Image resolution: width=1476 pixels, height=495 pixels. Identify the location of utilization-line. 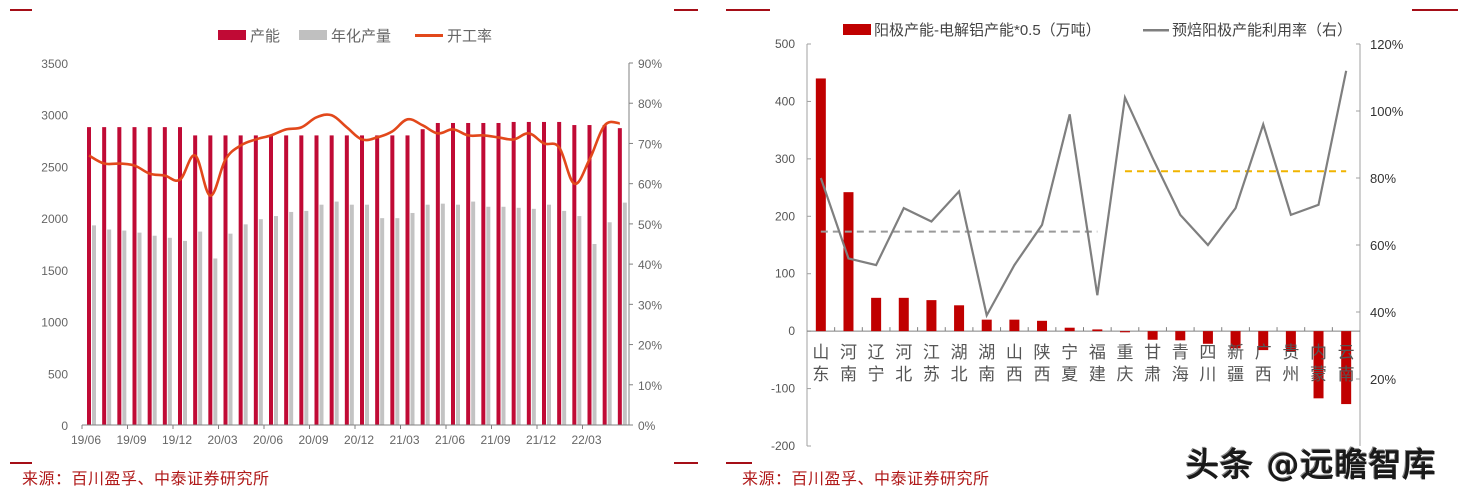
(354, 155).